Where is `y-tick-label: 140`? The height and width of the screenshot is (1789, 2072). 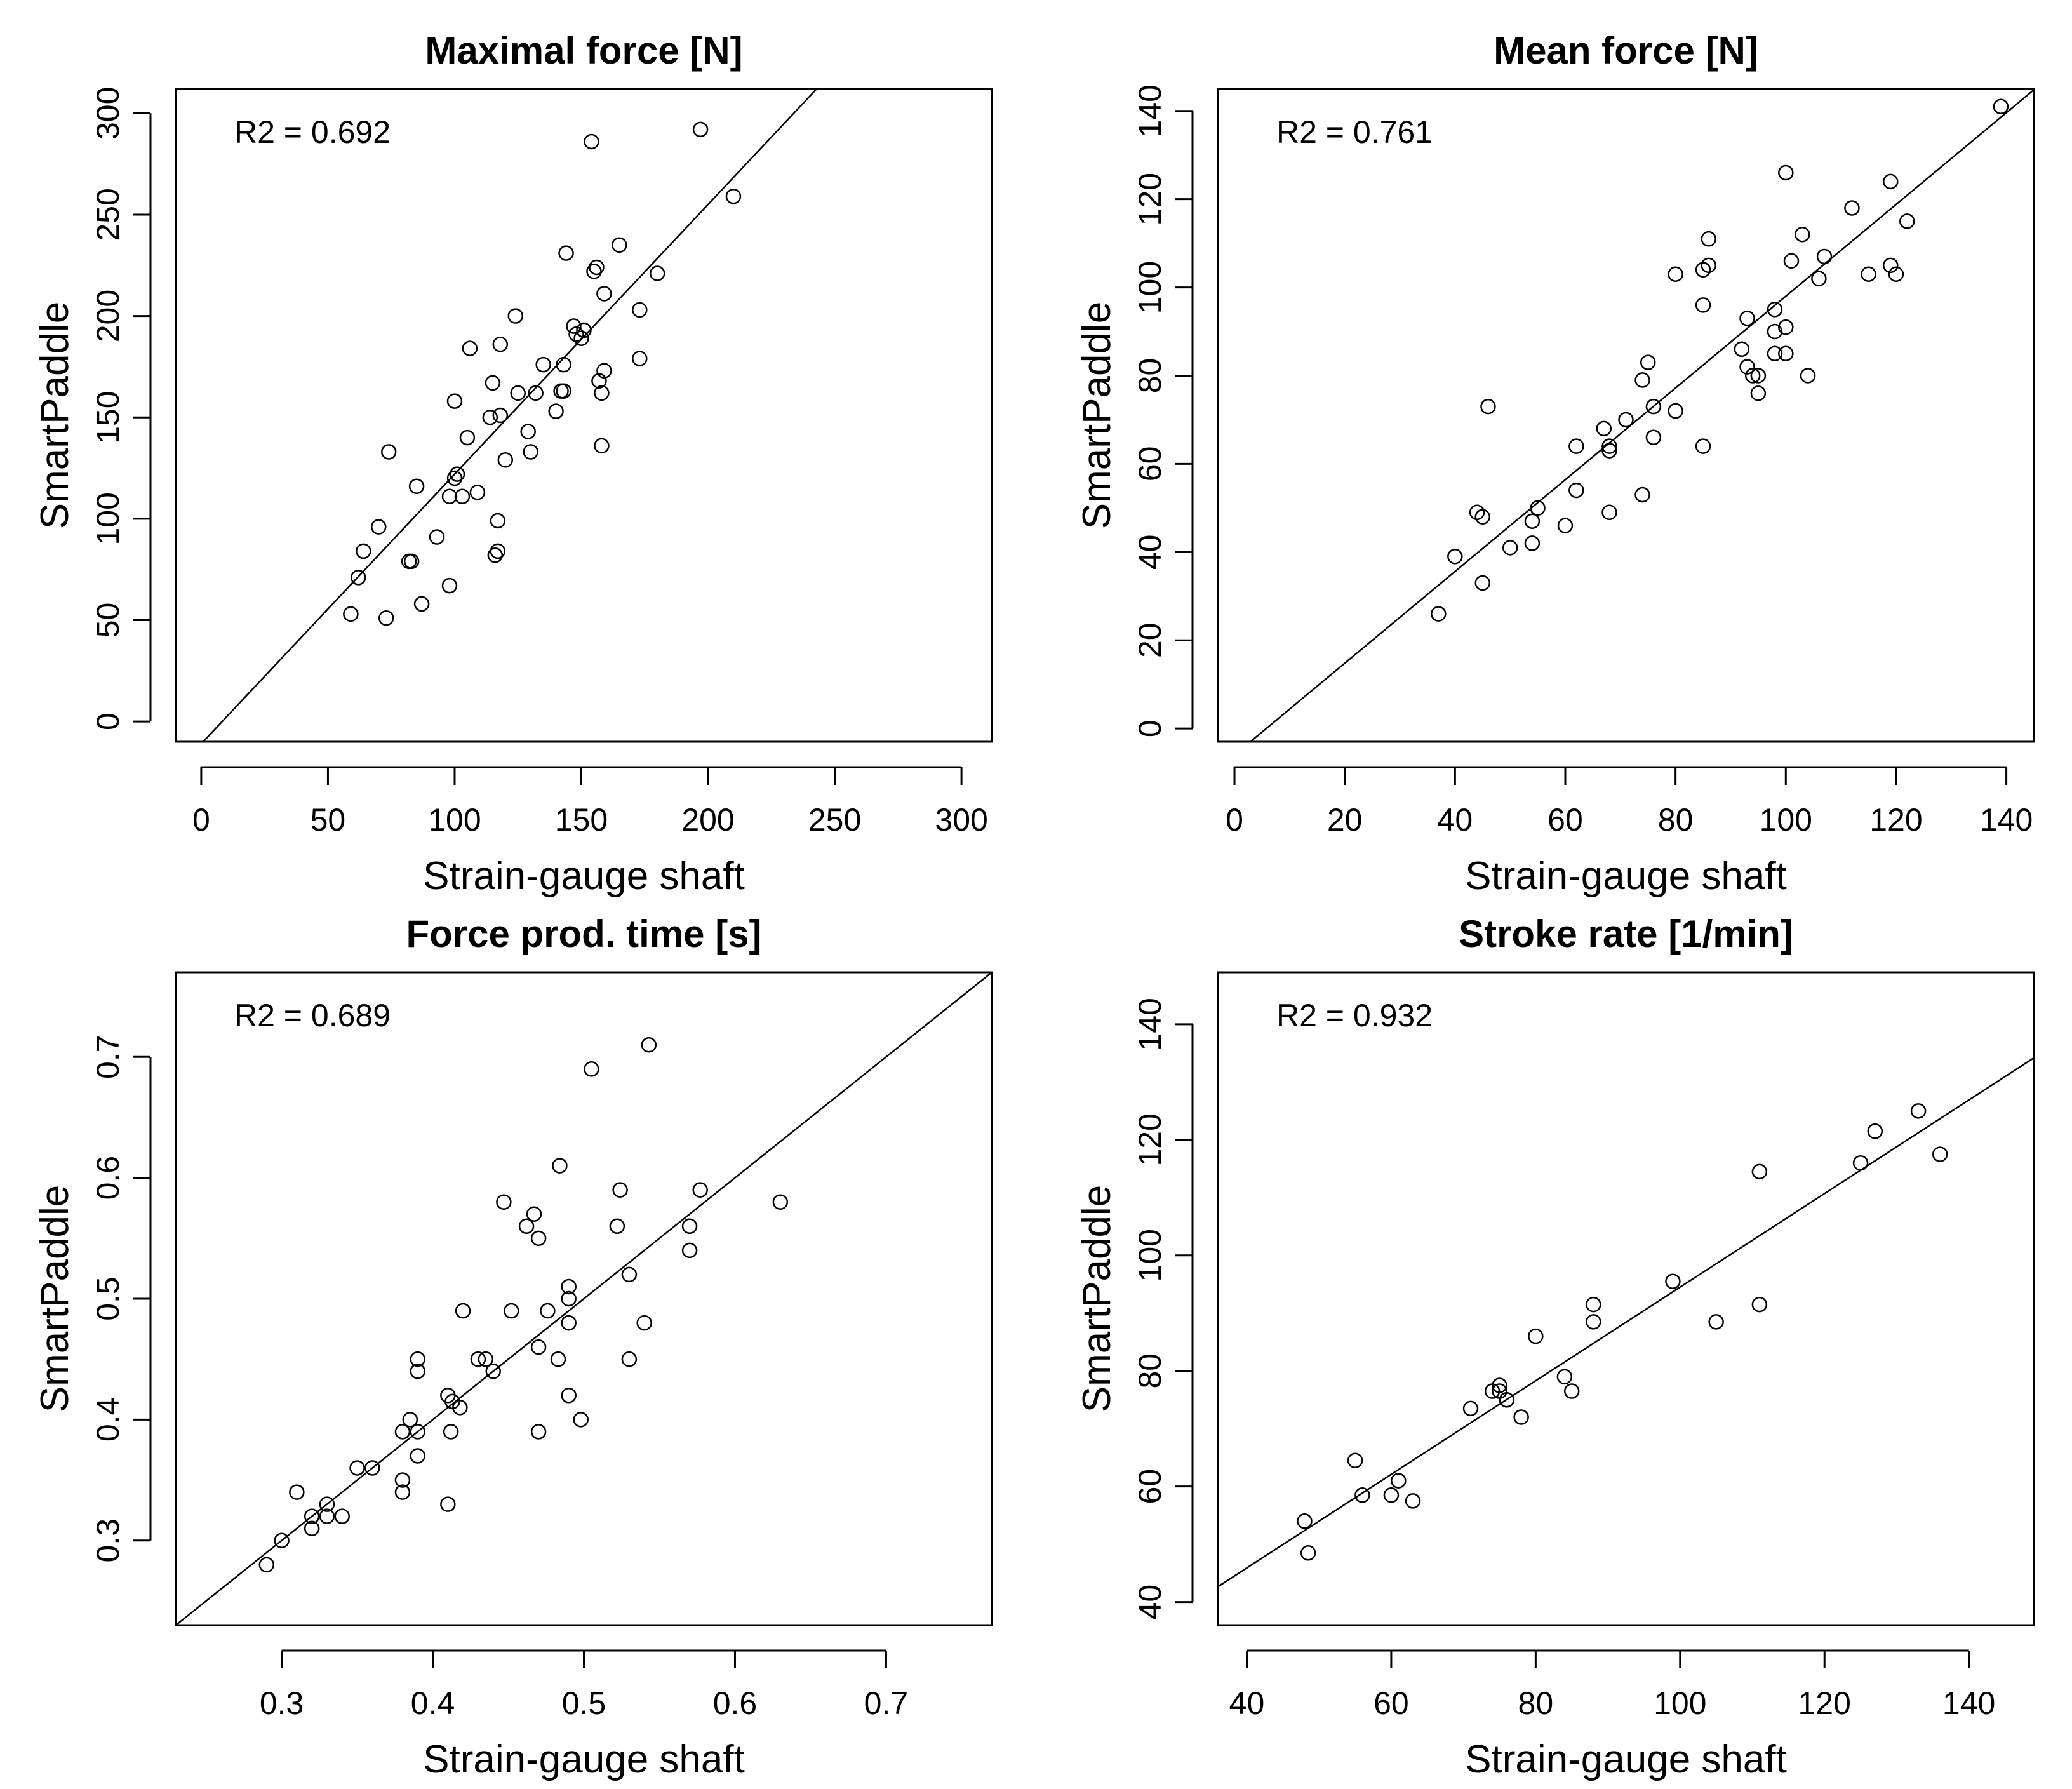
y-tick-label: 140 is located at coordinates (1150, 110).